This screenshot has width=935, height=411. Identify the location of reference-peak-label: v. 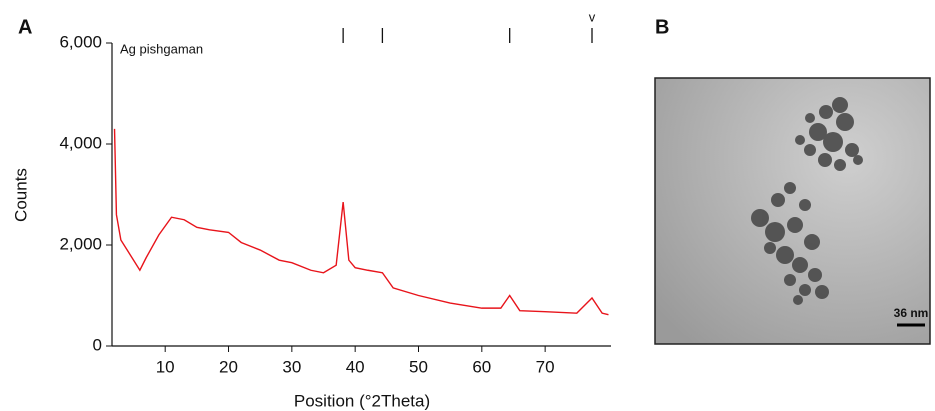
(592, 16).